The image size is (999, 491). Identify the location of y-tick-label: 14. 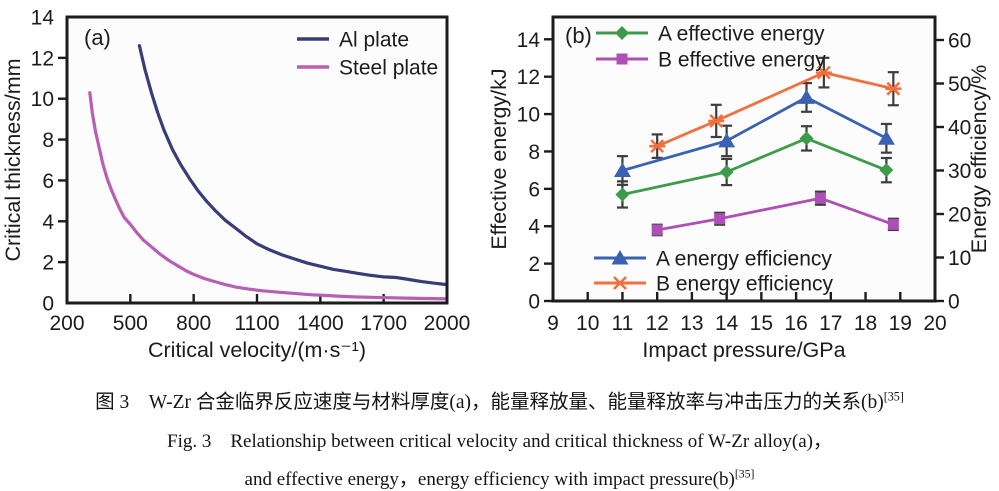
(43, 18).